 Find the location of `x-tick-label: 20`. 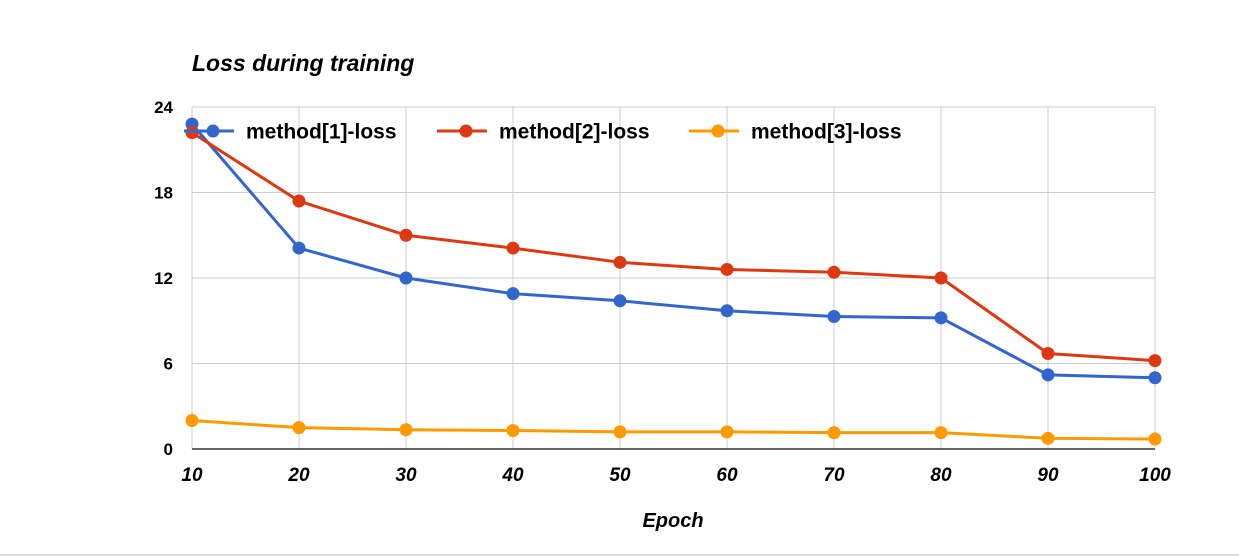

x-tick-label: 20 is located at coordinates (298, 475).